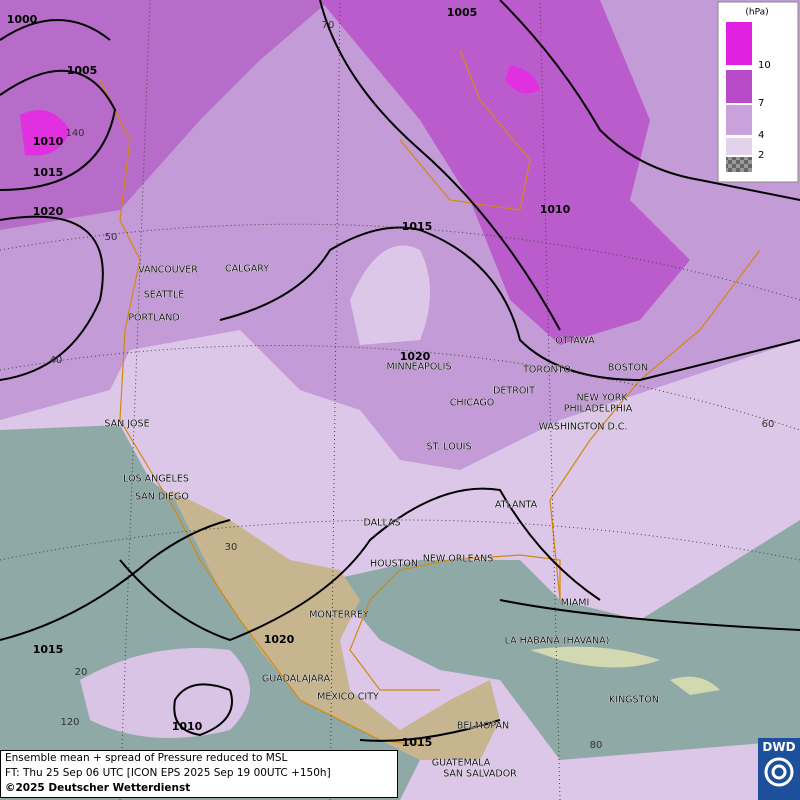 The image size is (800, 800). What do you see at coordinates (126, 424) in the screenshot?
I see `city-label: SAN JOSE` at bounding box center [126, 424].